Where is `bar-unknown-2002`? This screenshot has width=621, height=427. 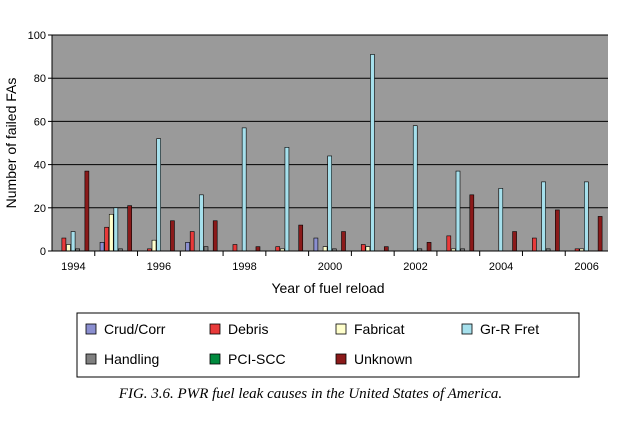 bar-unknown-2002 is located at coordinates (429, 247).